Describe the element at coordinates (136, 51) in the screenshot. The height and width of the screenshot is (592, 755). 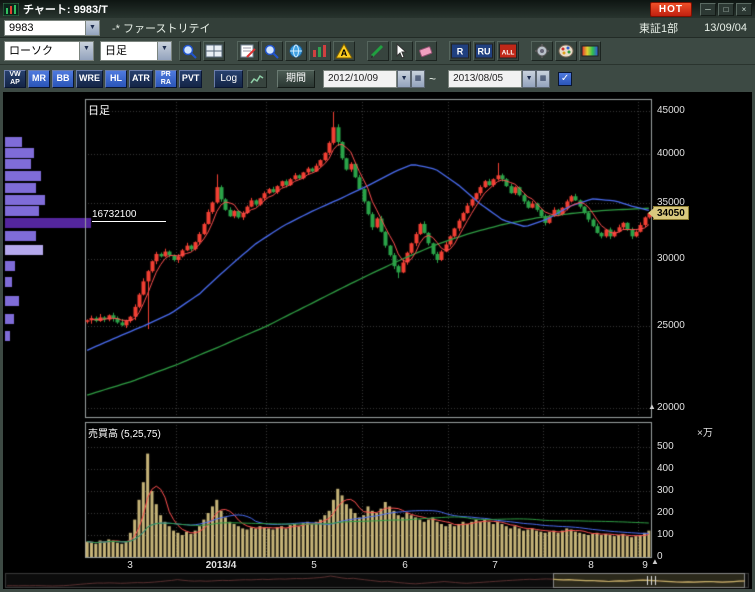
I see `timeframe-combo: 日足 ▼` at that location.